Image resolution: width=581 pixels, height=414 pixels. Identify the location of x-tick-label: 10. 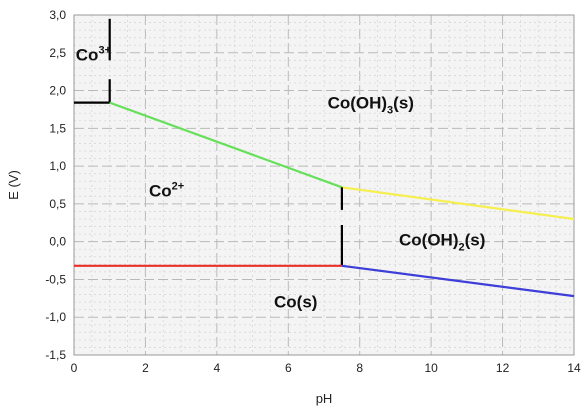
(431, 368).